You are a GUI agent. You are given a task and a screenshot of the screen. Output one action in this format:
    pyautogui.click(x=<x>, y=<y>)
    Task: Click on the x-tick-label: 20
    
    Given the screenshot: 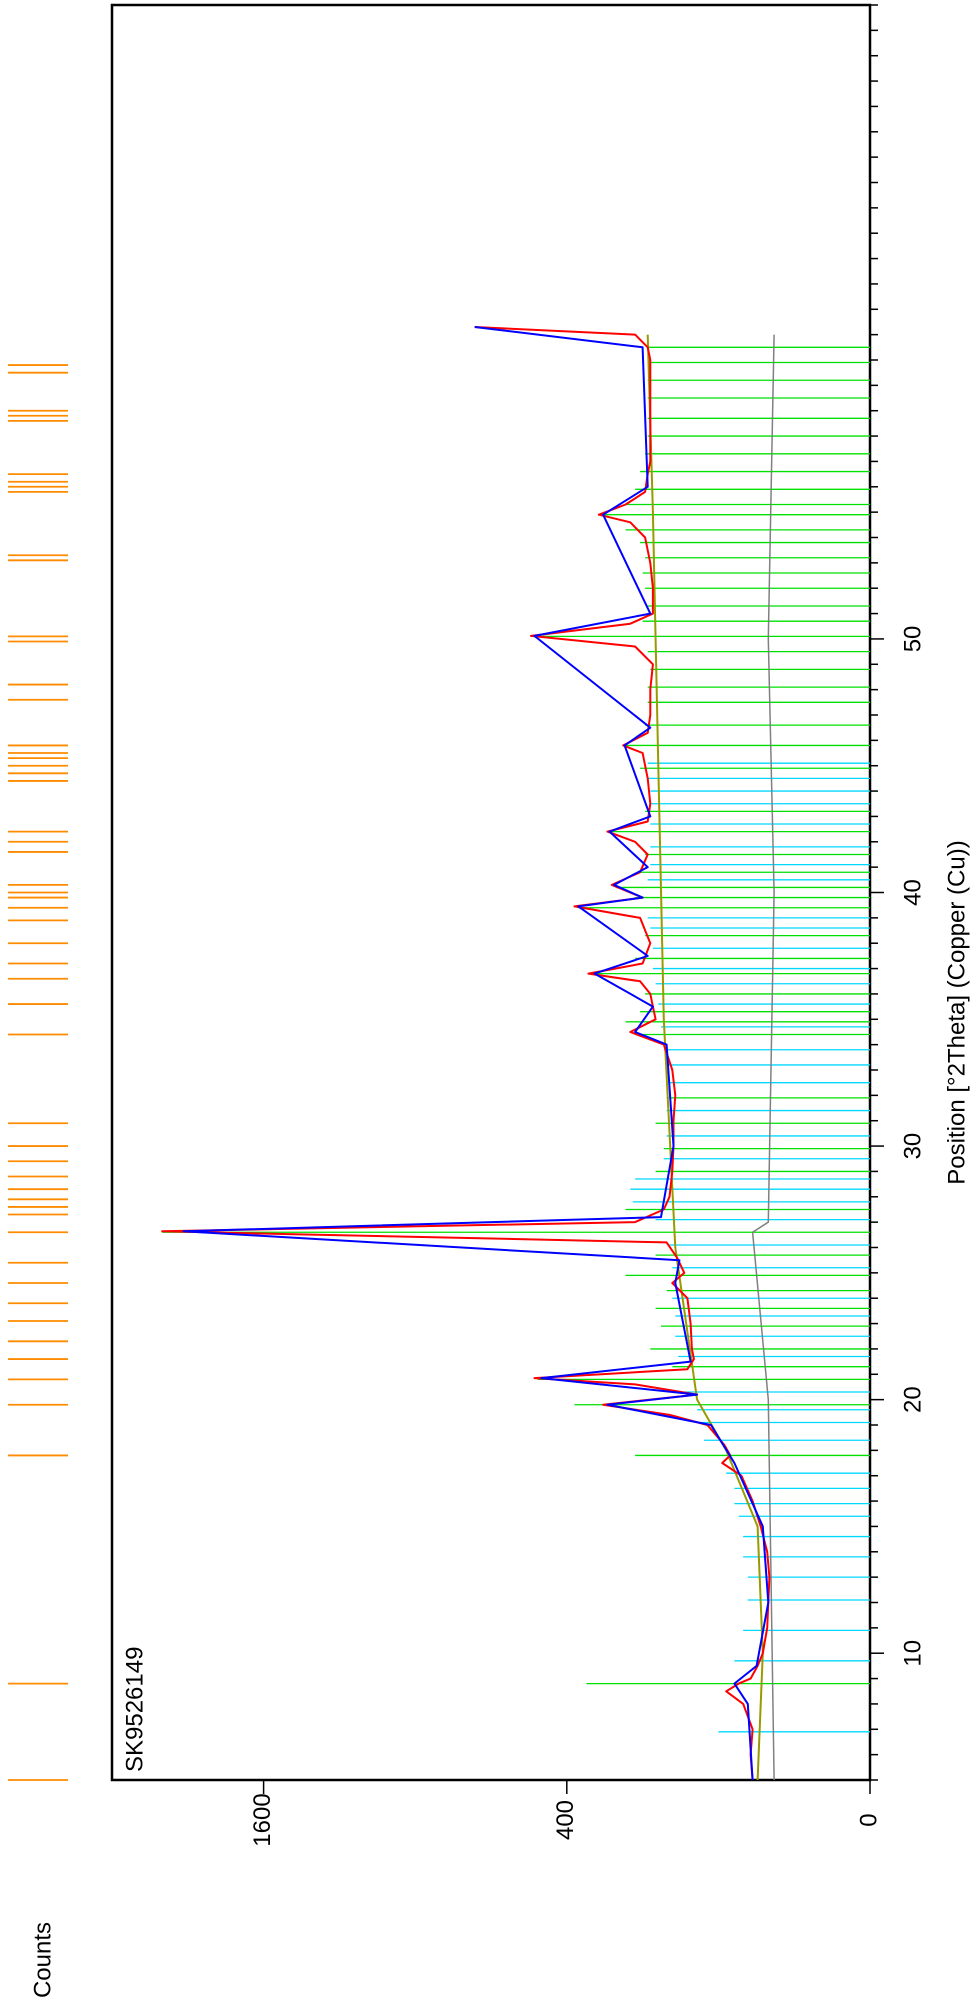 What is the action you would take?
    pyautogui.click(x=912, y=1399)
    